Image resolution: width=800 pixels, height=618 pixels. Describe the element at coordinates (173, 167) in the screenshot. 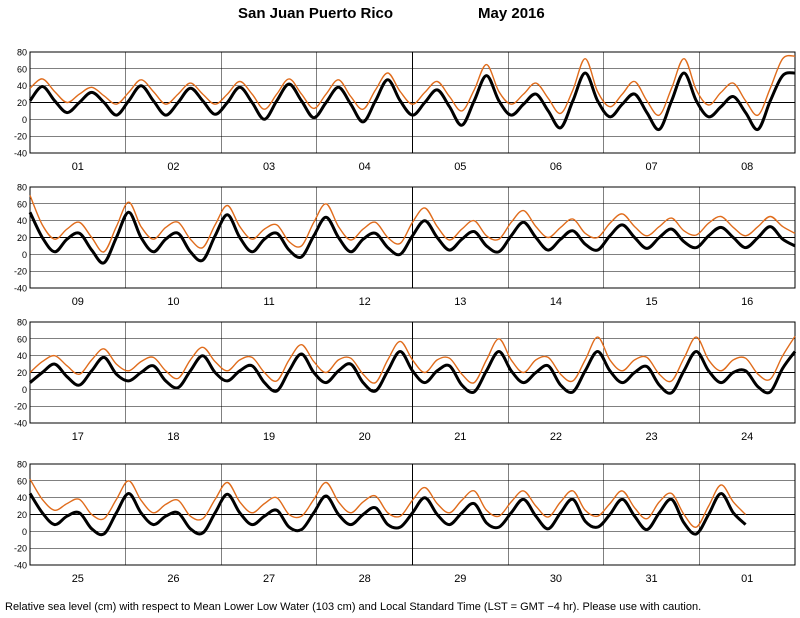

I see `day-label: 02` at that location.